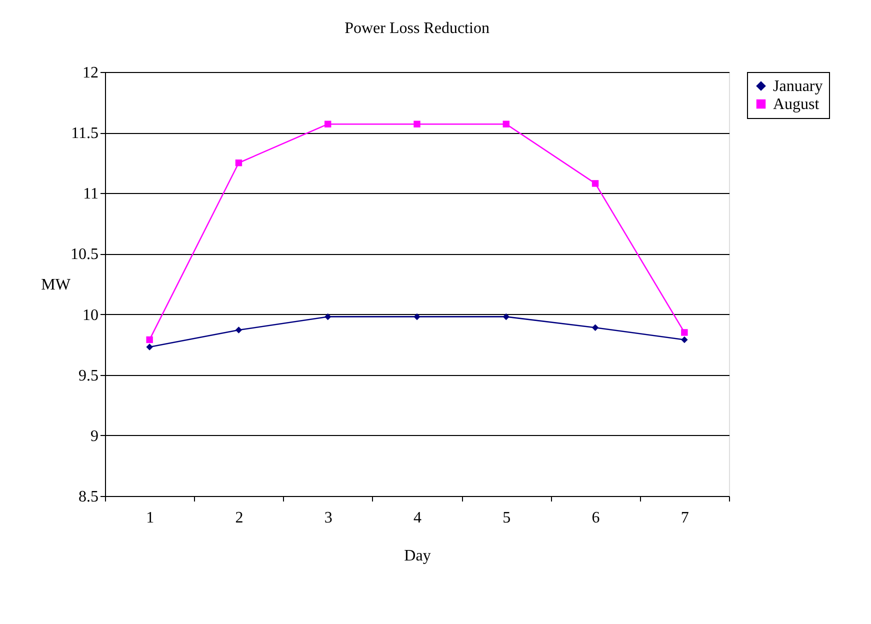  What do you see at coordinates (88, 497) in the screenshot?
I see `y-tick-label: 8.5` at bounding box center [88, 497].